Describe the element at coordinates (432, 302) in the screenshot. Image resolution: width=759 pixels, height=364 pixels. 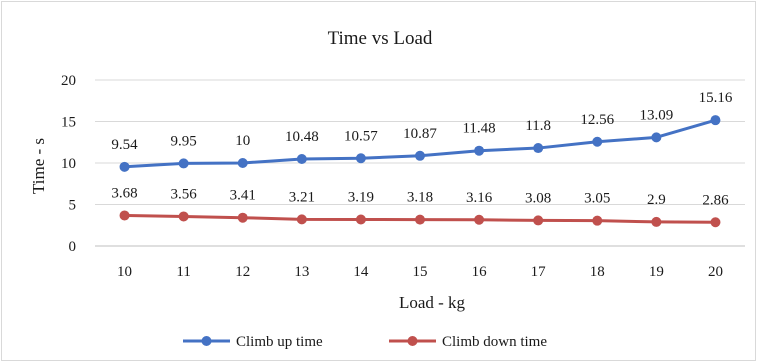
I see `x-axis-title: Load - kg` at that location.